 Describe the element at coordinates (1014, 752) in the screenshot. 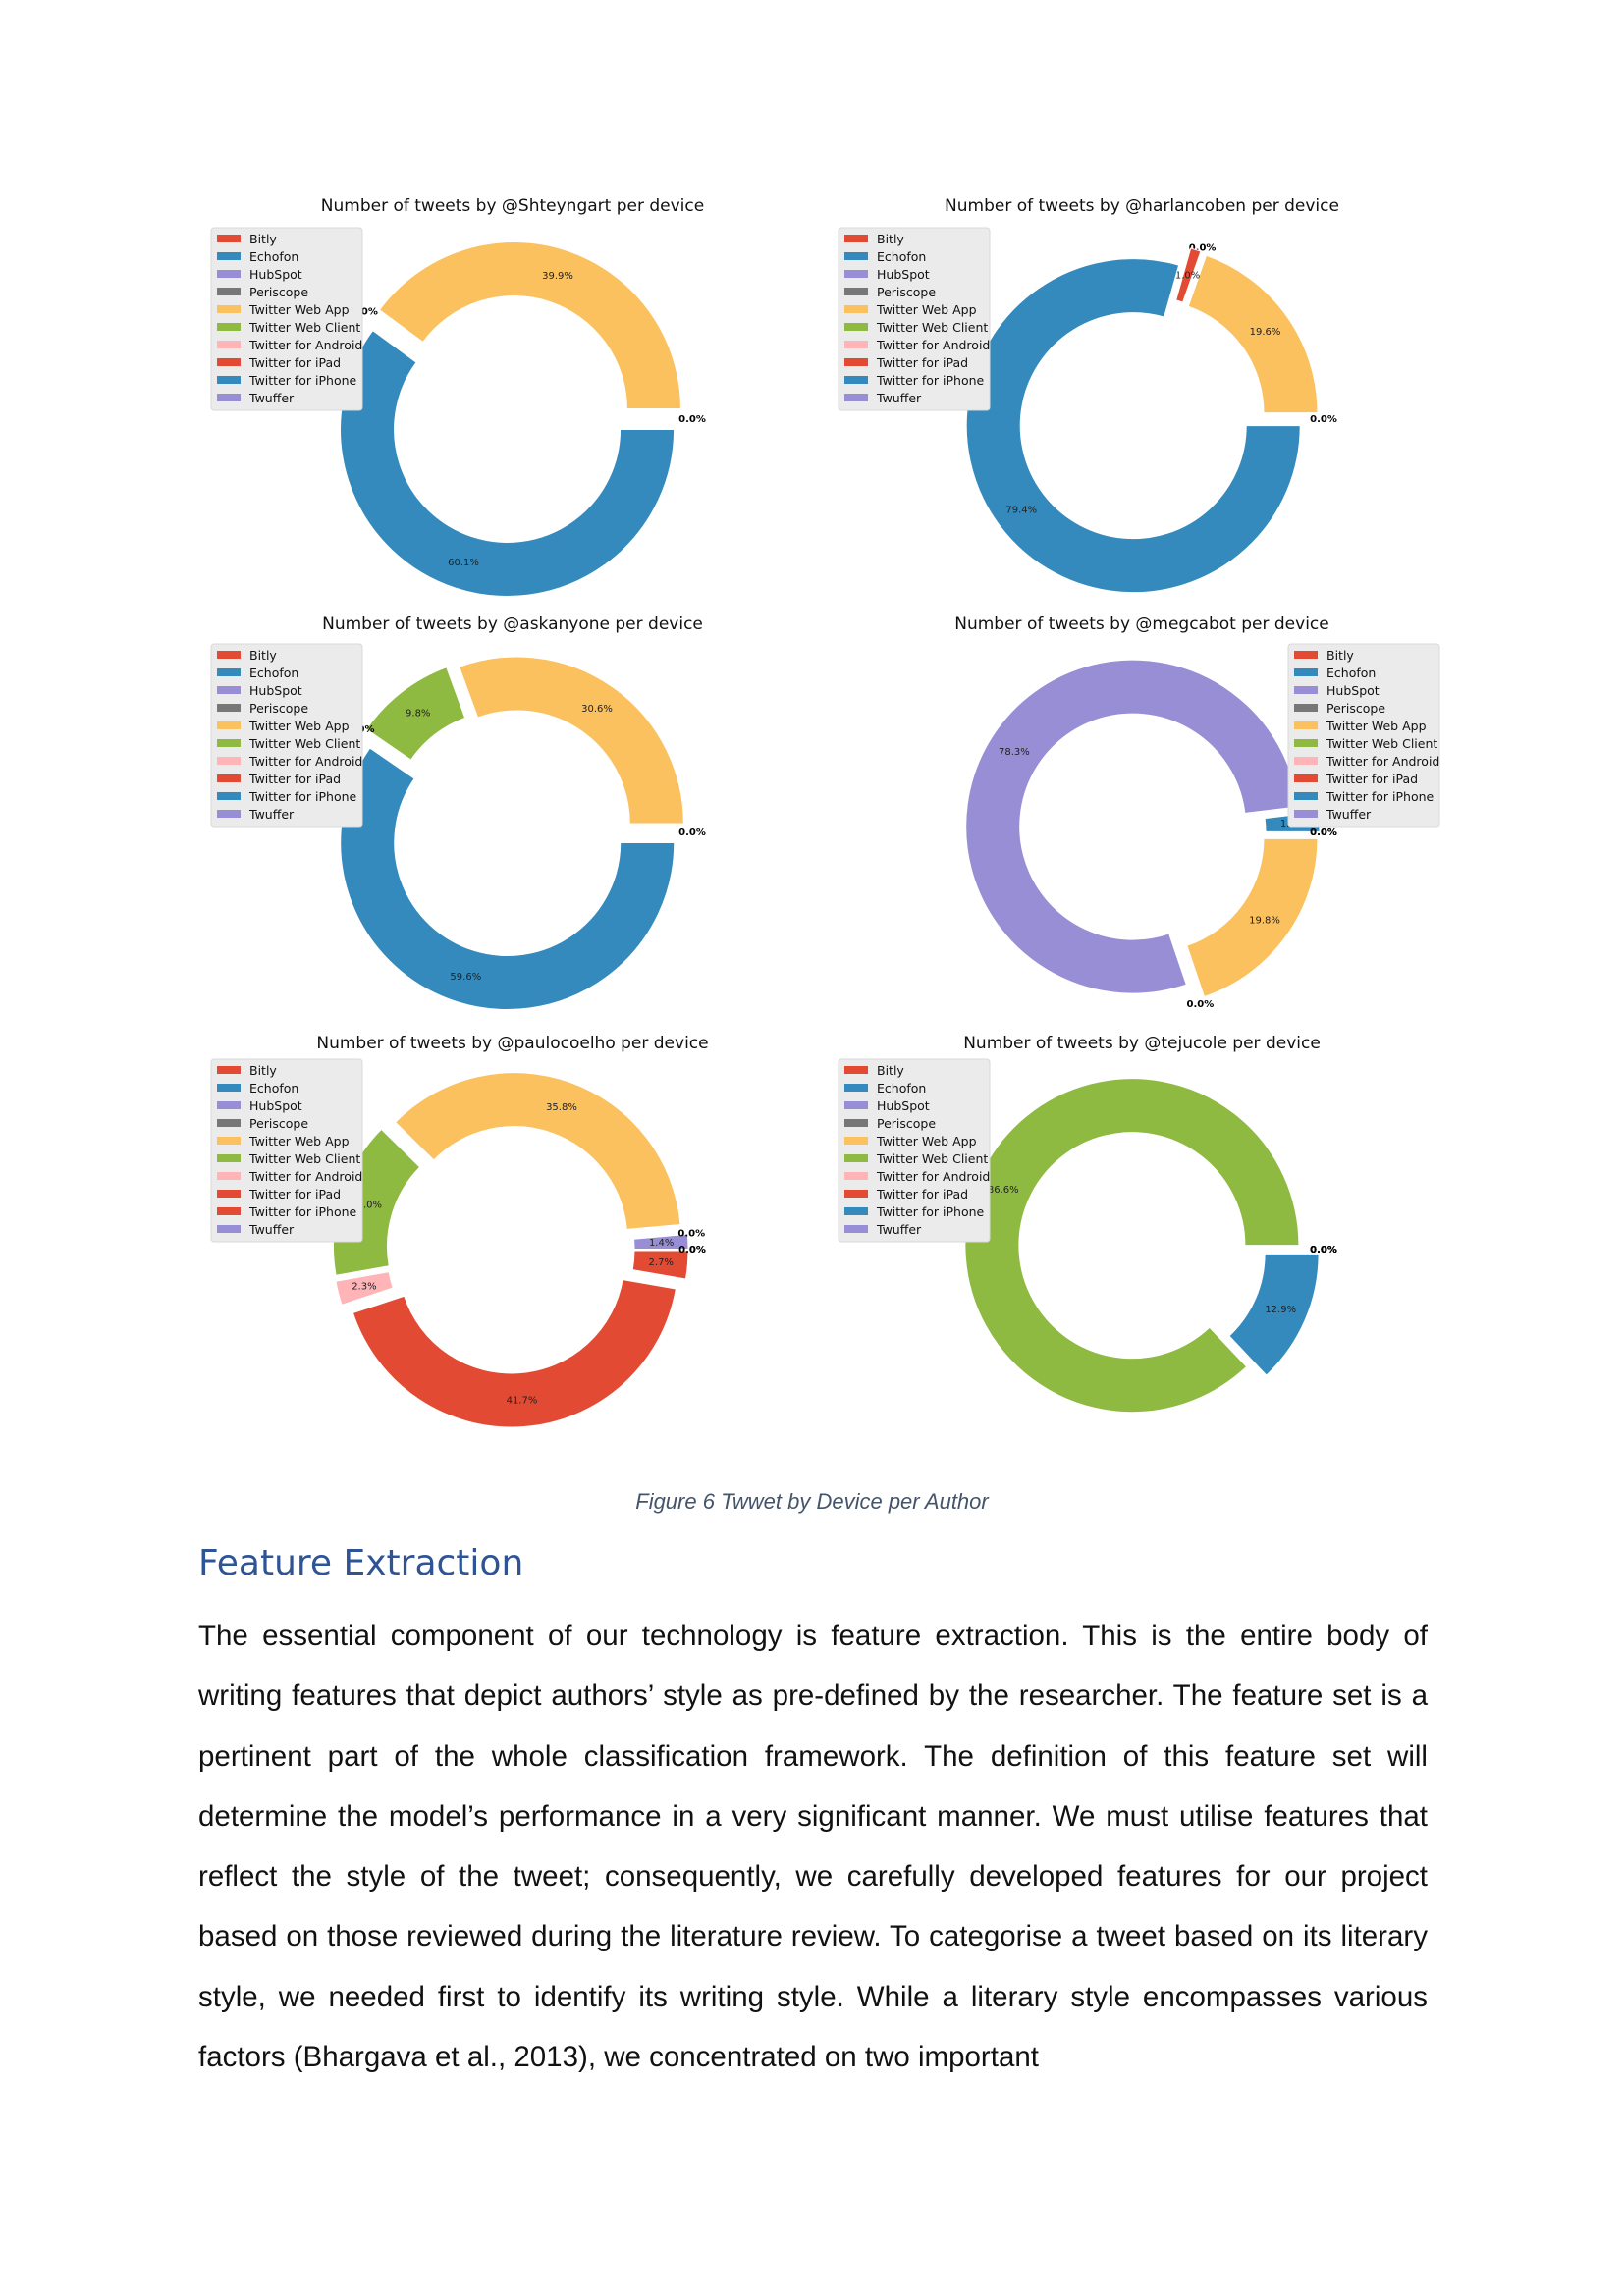

I see `slice-percent-label: 78.3%` at that location.